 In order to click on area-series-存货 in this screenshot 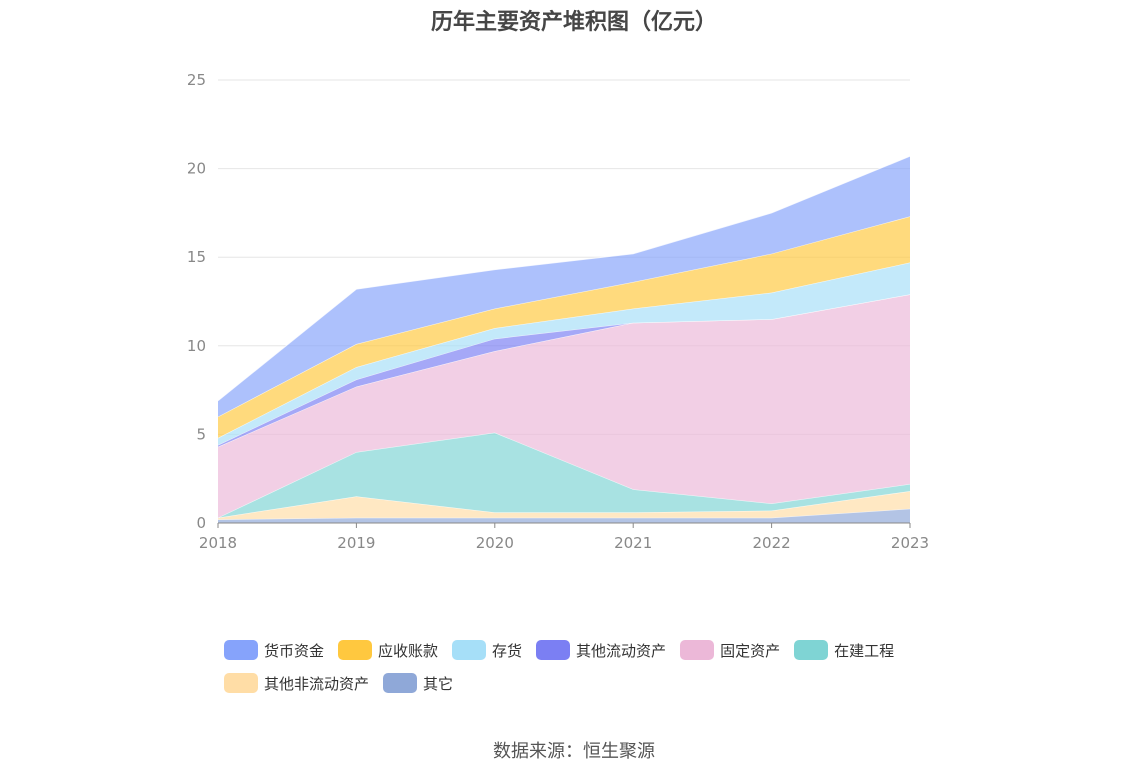, I will do `click(564, 354)`.